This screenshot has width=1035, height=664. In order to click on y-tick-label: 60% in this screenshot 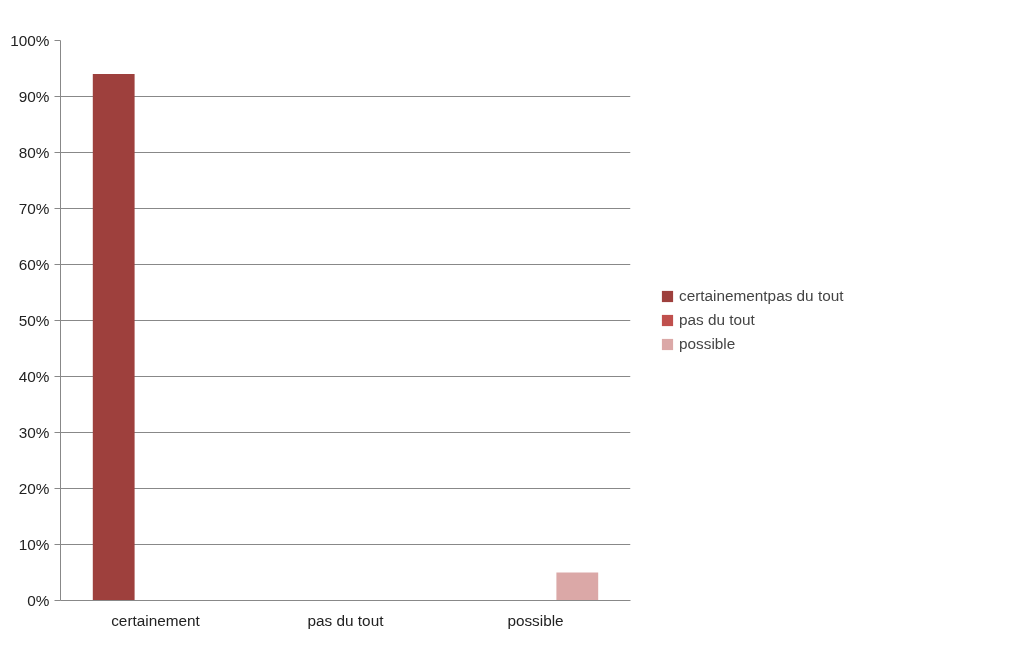, I will do `click(34, 264)`.